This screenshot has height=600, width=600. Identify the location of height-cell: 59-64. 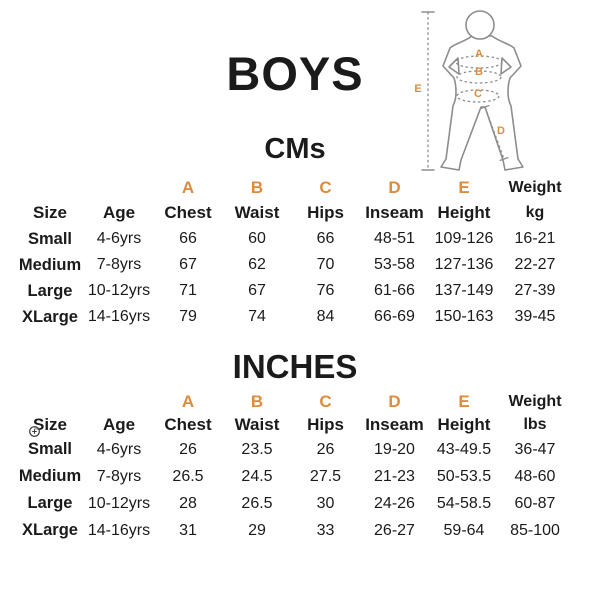
(464, 530).